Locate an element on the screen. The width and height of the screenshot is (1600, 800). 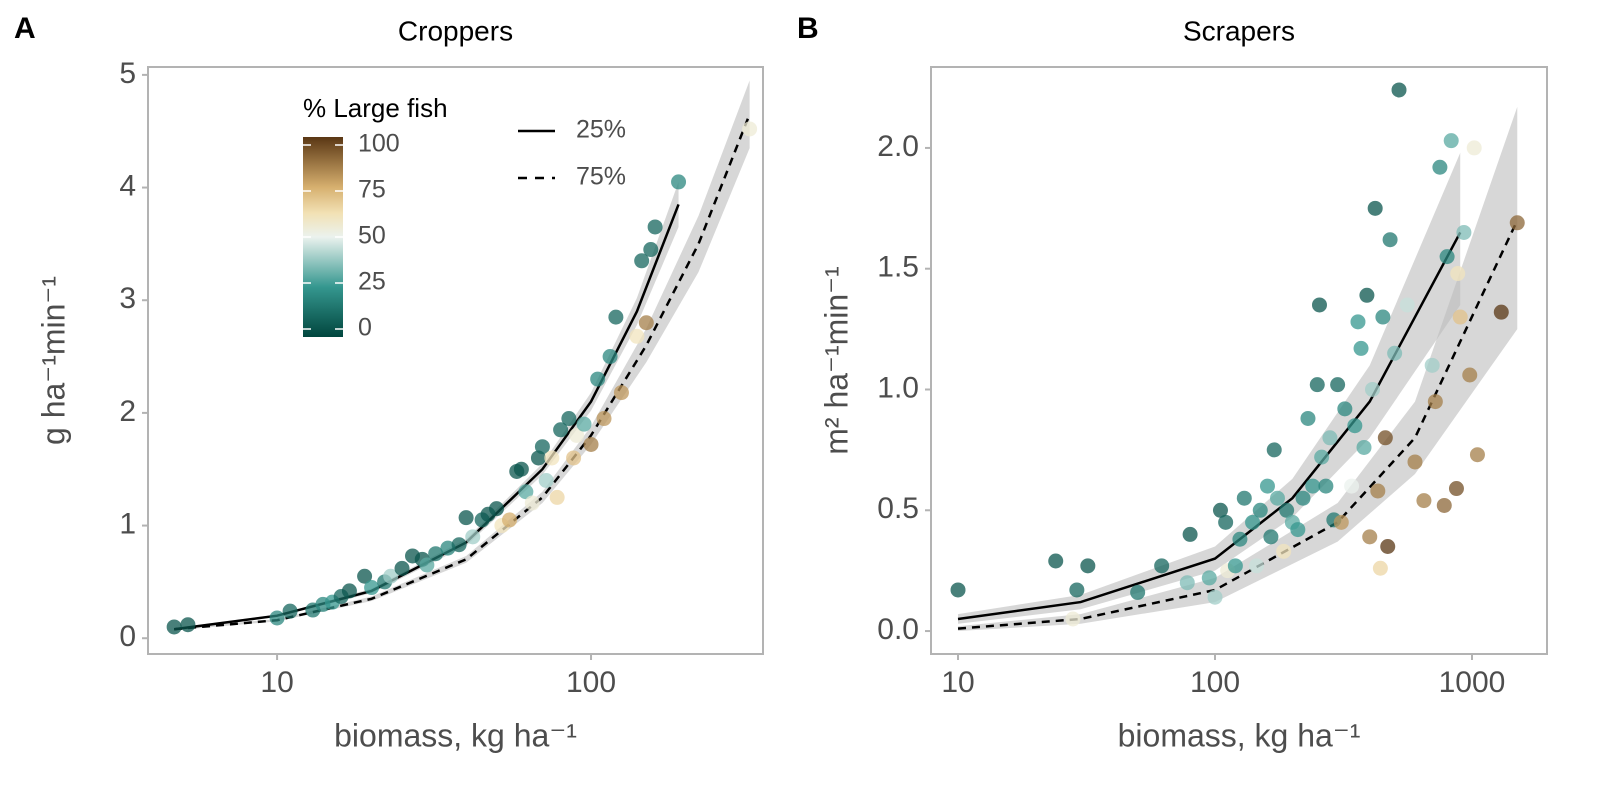
y-tick-label: 2 is located at coordinates (127, 411).